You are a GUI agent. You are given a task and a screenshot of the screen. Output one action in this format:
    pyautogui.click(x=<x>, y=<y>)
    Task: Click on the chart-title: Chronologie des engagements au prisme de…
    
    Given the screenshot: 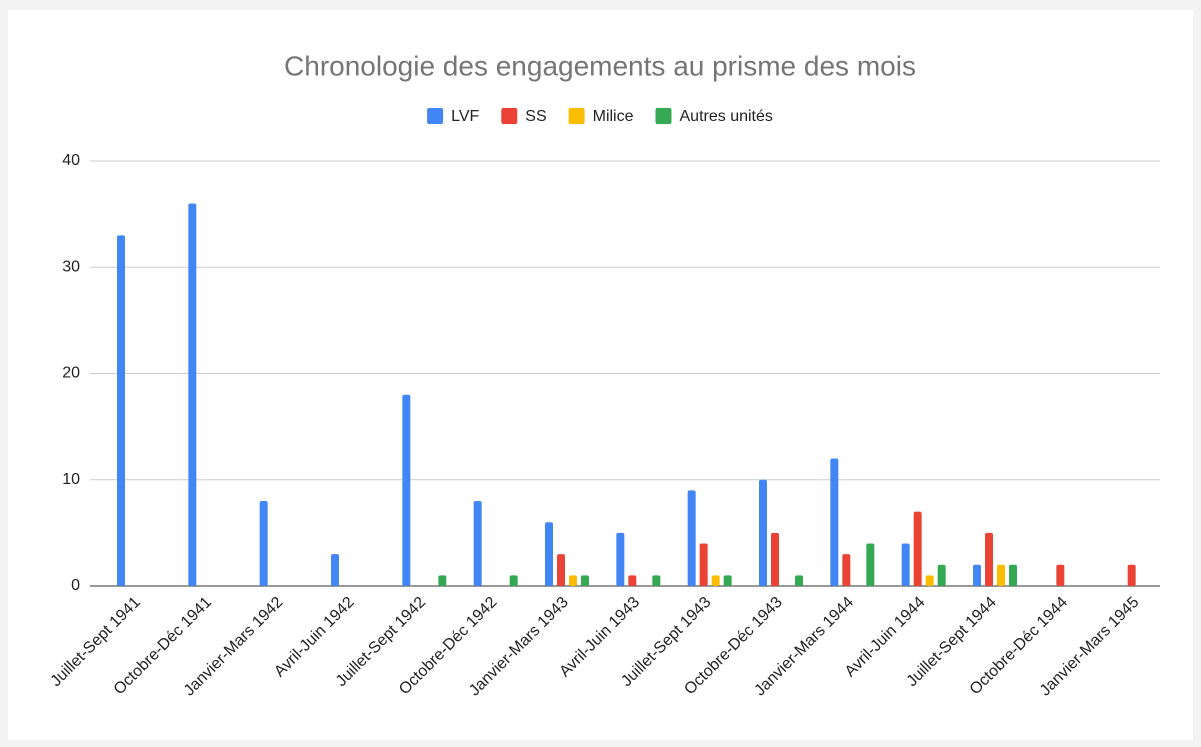 What is the action you would take?
    pyautogui.click(x=600, y=65)
    